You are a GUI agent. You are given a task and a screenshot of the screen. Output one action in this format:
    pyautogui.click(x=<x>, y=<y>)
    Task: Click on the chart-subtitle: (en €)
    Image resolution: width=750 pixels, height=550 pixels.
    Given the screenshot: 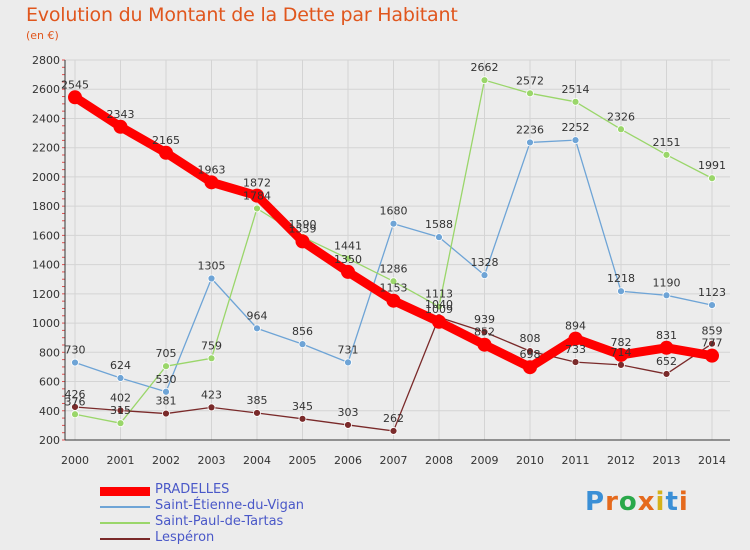 What is the action you would take?
    pyautogui.click(x=42, y=35)
    